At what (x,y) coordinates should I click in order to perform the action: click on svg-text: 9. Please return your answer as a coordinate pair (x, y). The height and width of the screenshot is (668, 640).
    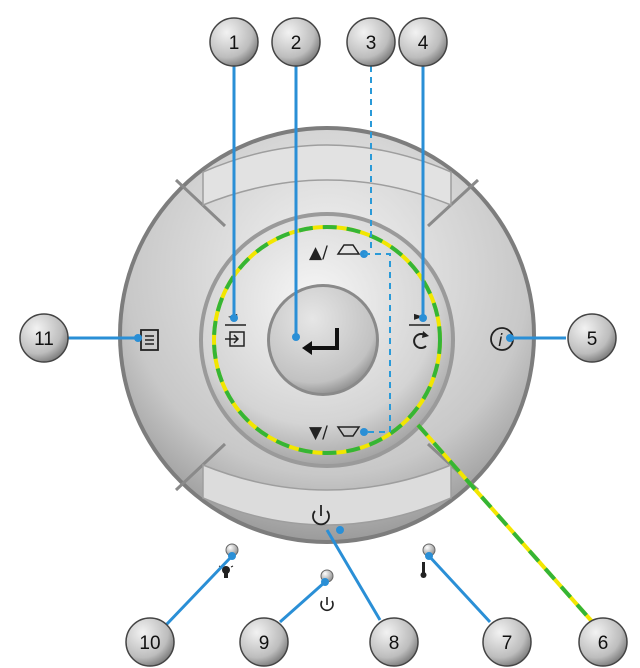
    Looking at the image, I should click on (264, 643).